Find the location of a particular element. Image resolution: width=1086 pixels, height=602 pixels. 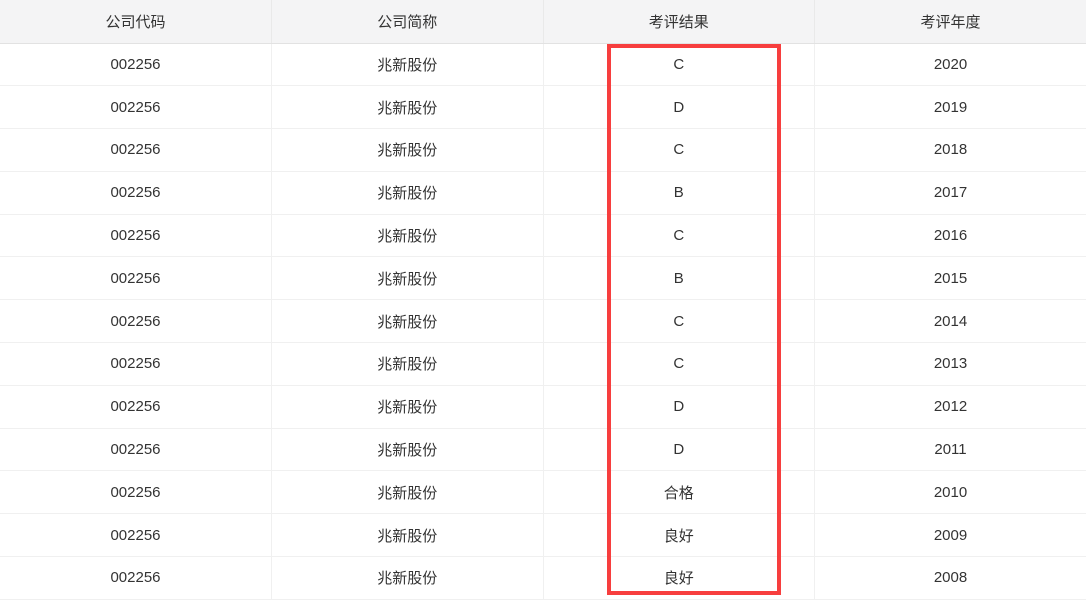

header-company-name: 公司简称 is located at coordinates (407, 22).